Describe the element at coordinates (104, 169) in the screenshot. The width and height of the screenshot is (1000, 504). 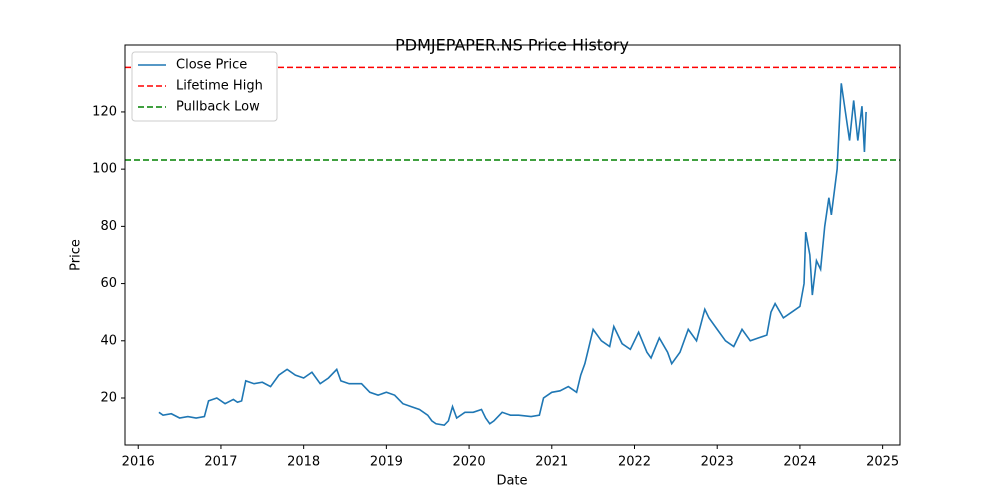
I see `y-tick-label: 100` at that location.